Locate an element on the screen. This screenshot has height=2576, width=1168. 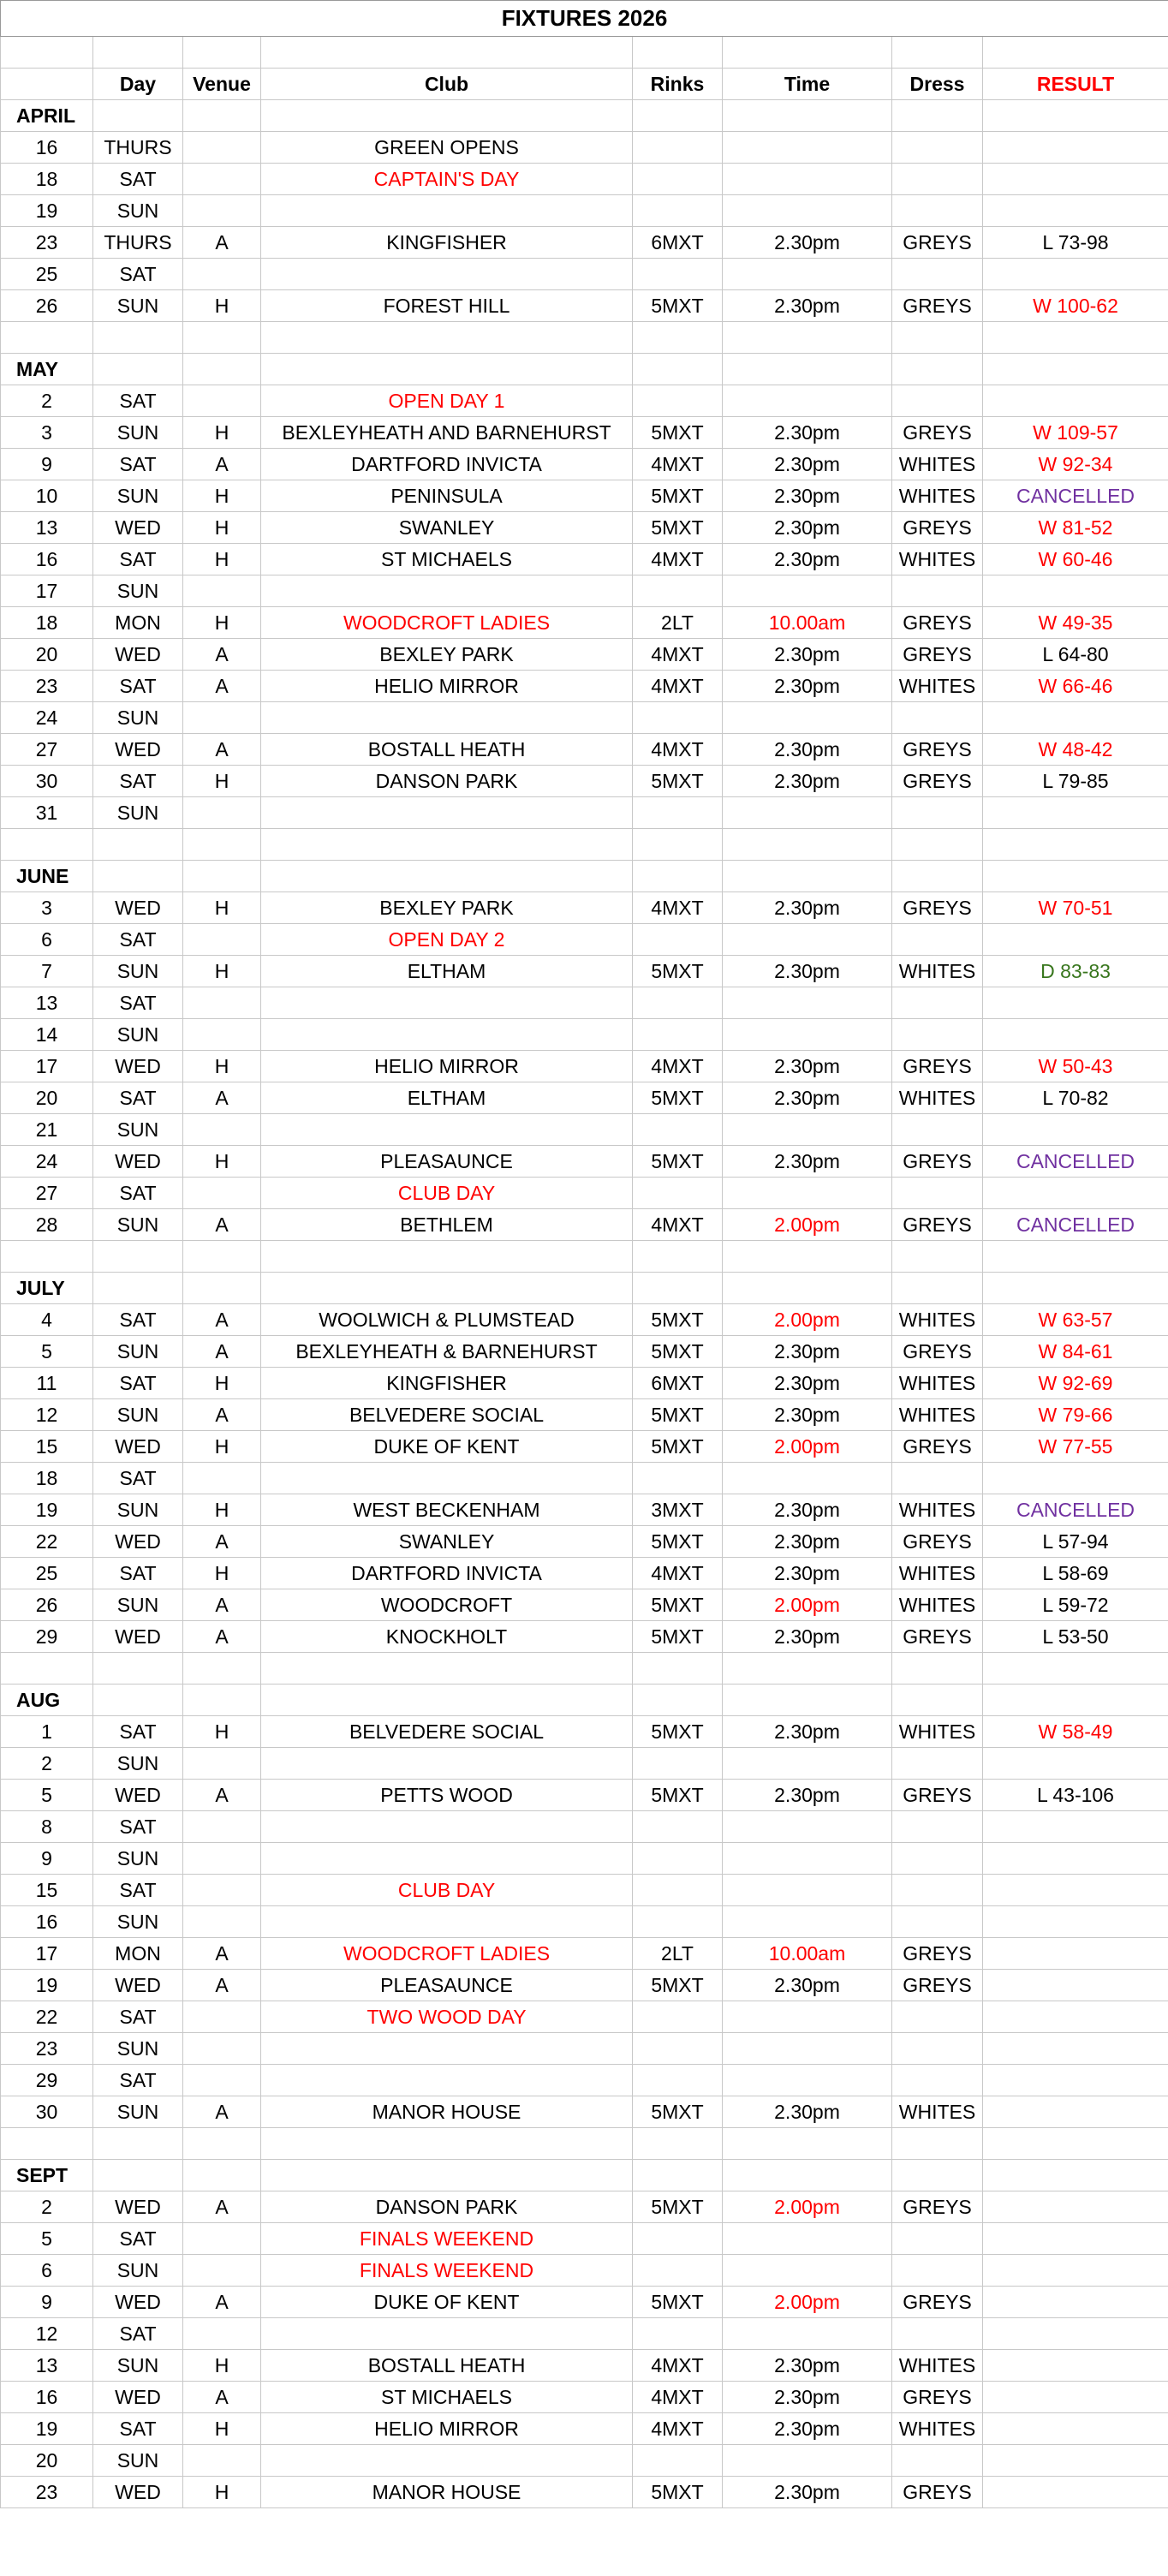
cell: W 58-49 is located at coordinates (1074, 1731).